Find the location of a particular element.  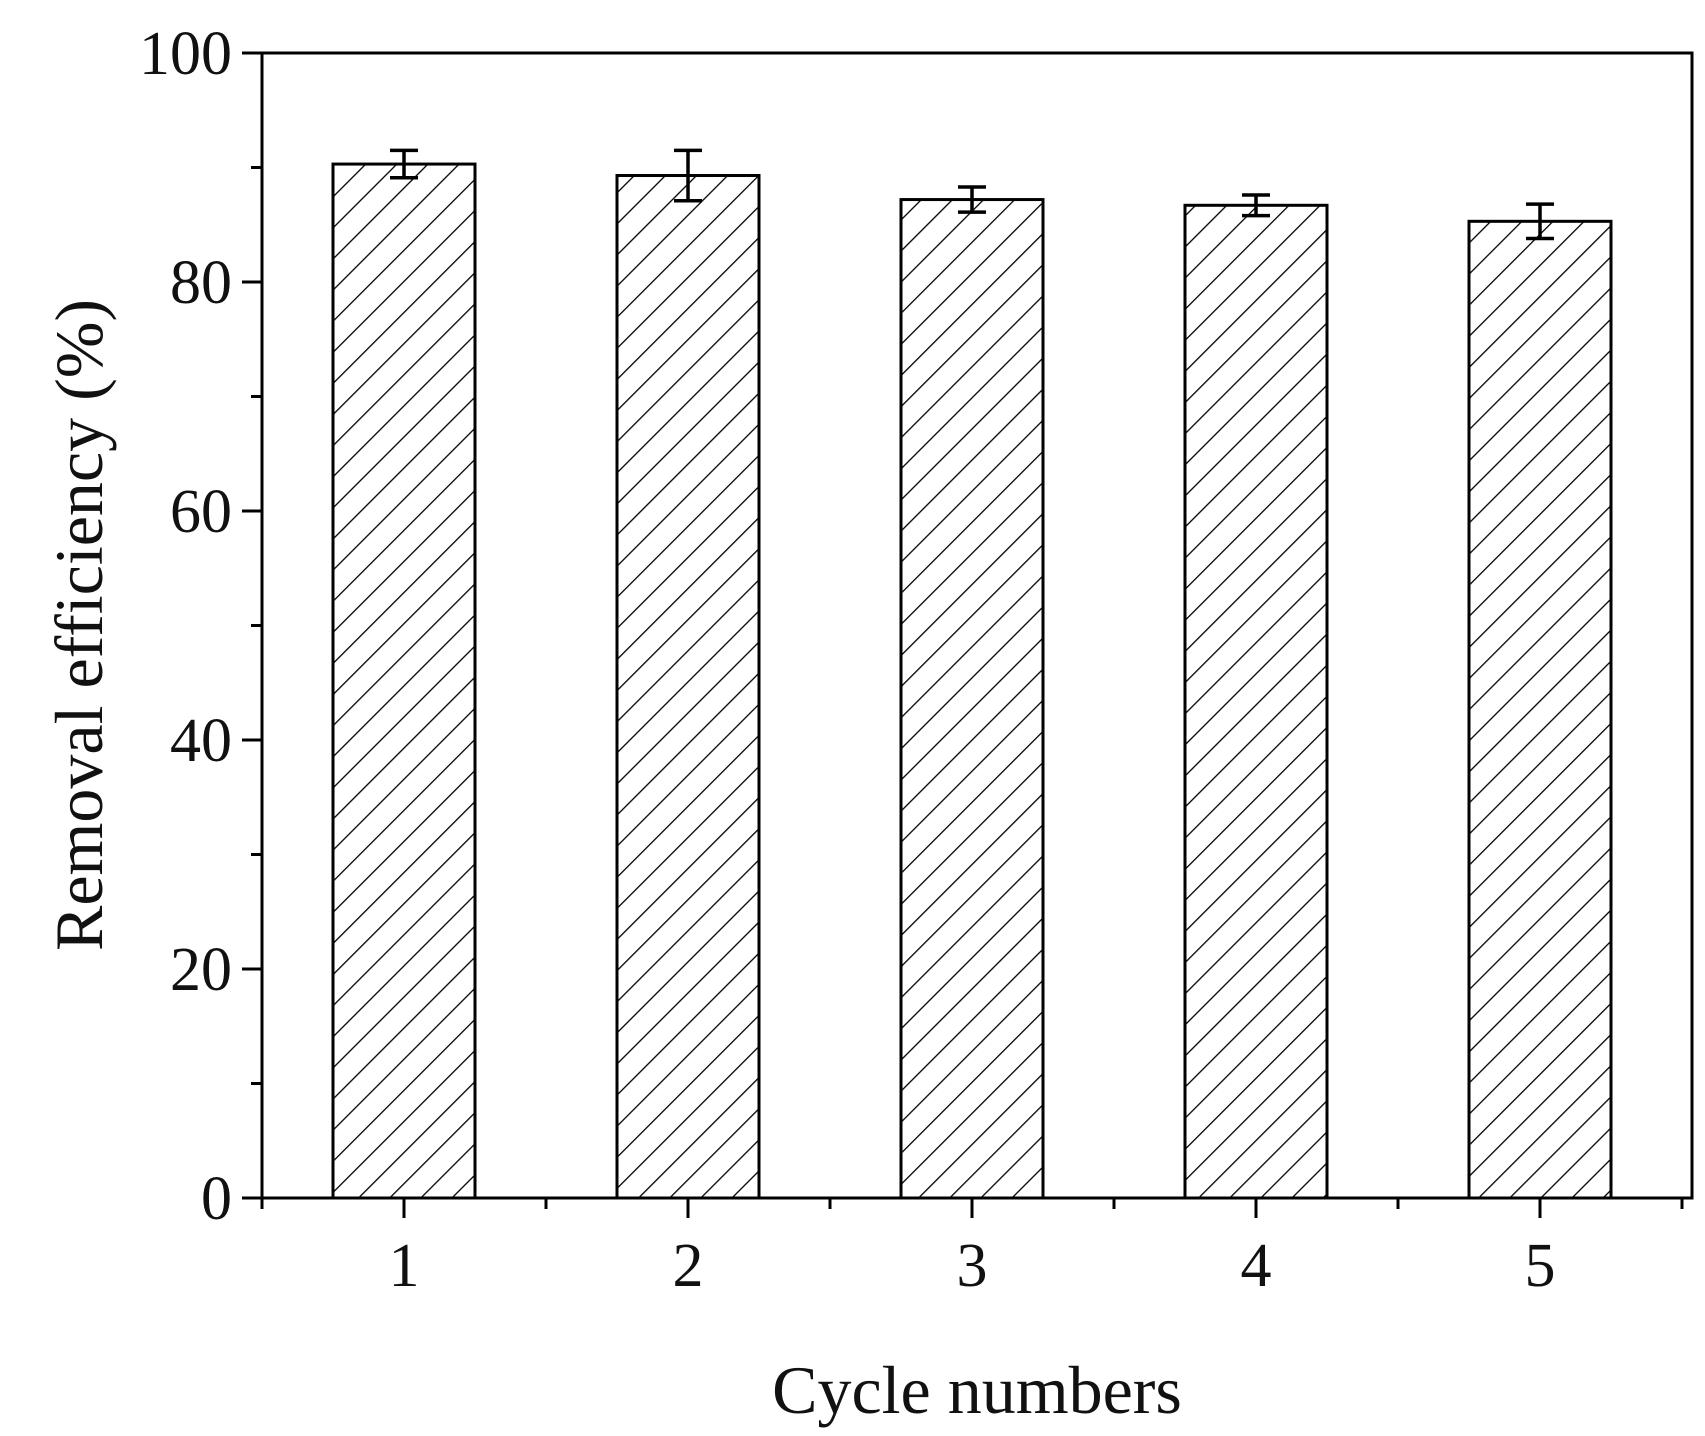

y-tick-label: 100 is located at coordinates (185, 54).